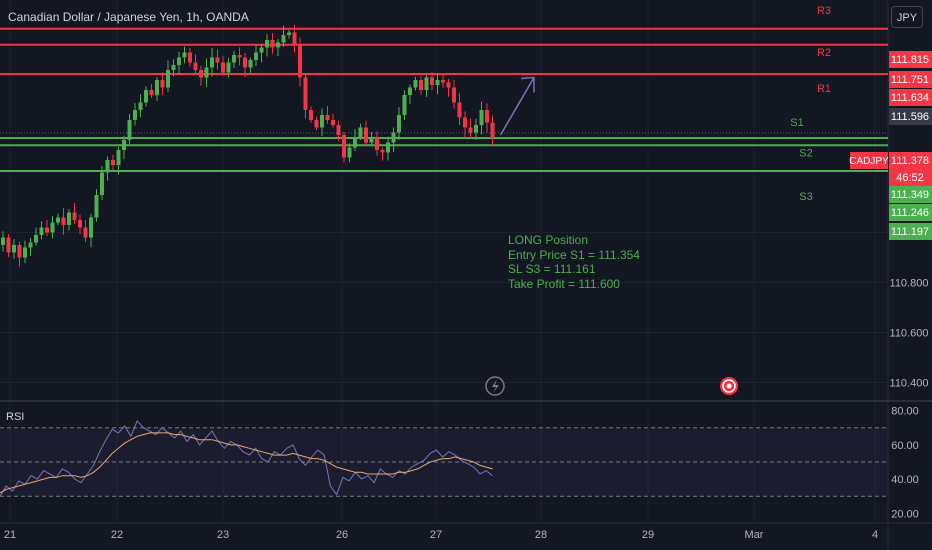 The width and height of the screenshot is (932, 550). I want to click on level-label-s1: S1, so click(796, 123).